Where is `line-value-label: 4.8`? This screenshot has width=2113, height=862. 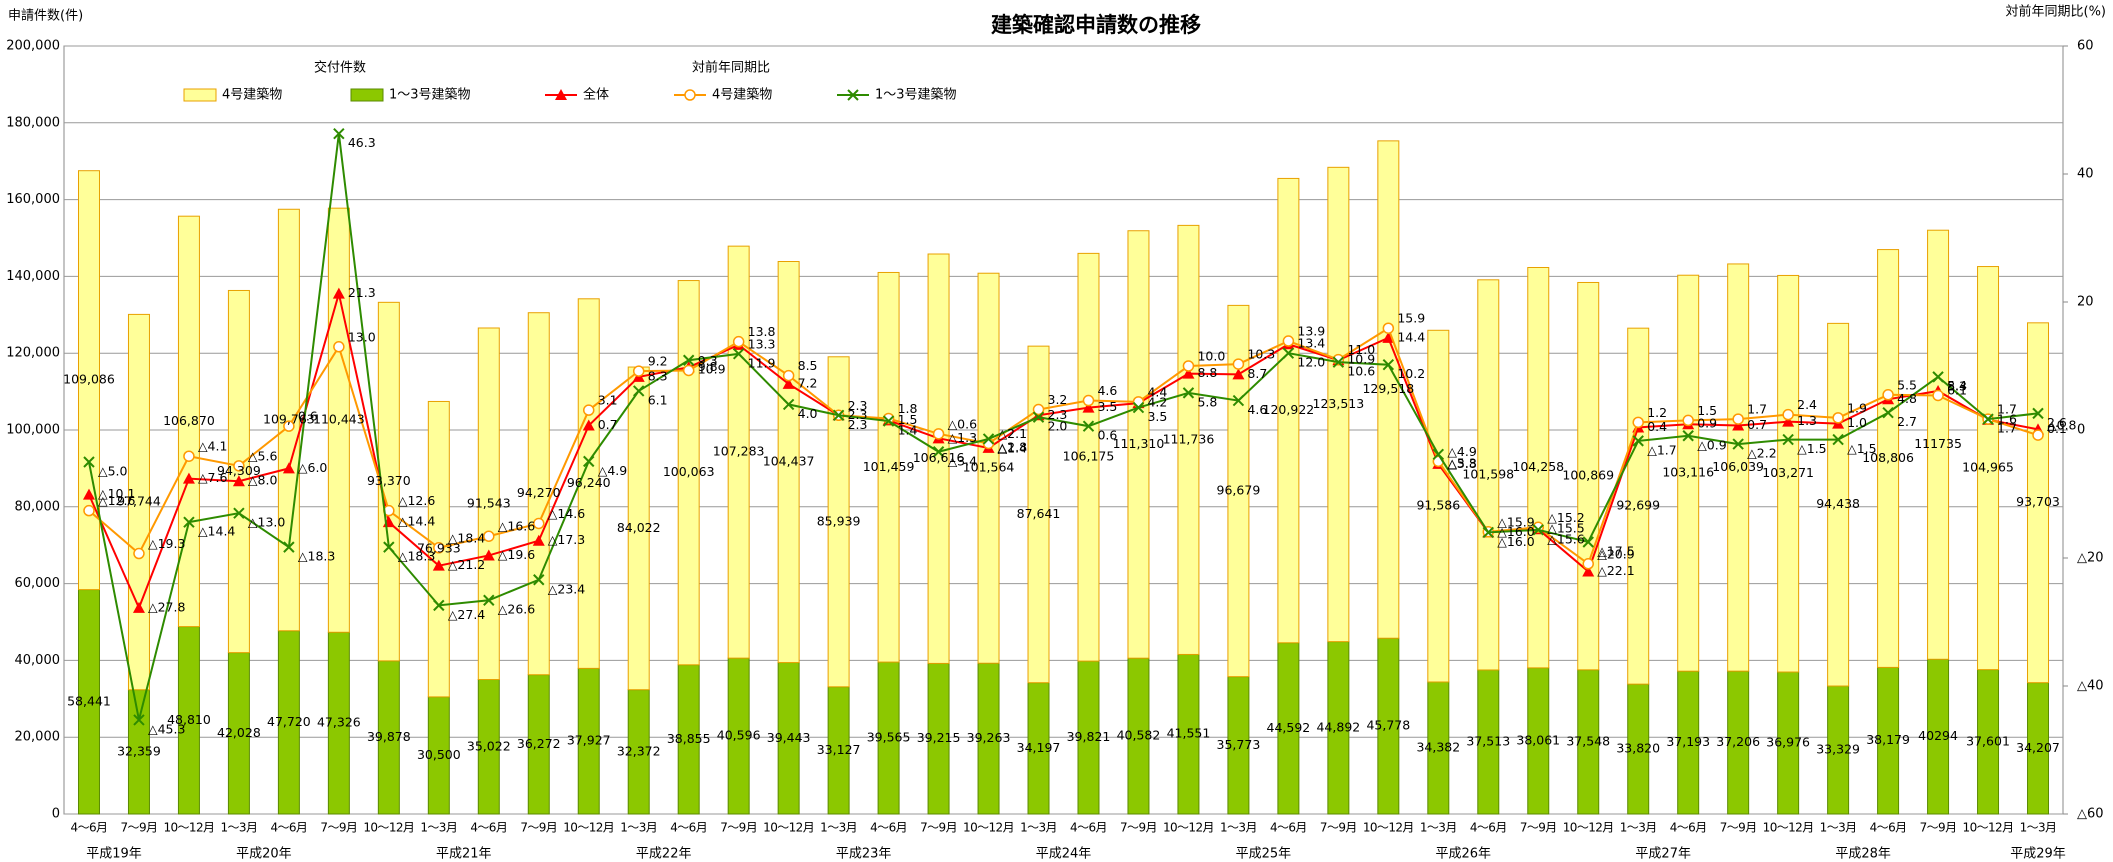
line-value-label: 4.8 is located at coordinates (1907, 398).